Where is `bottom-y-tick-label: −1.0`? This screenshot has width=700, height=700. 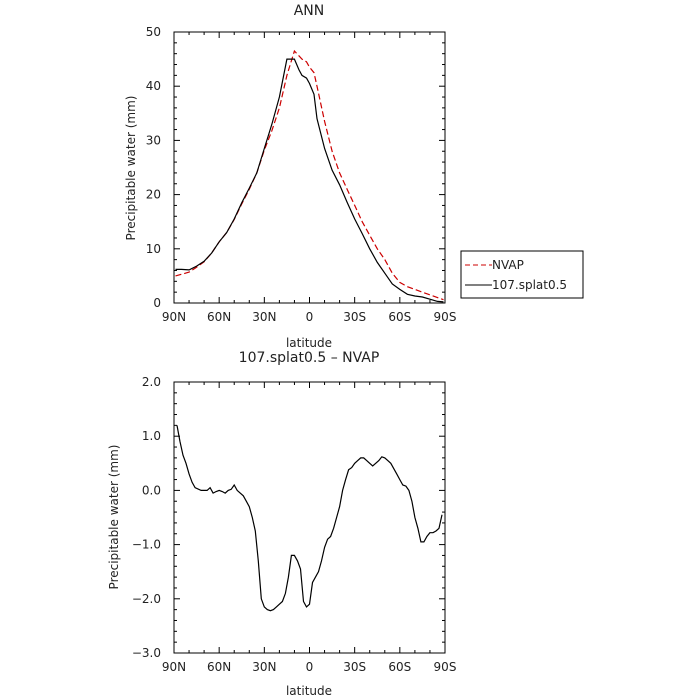
bottom-y-tick-label: −1.0 is located at coordinates (146, 545).